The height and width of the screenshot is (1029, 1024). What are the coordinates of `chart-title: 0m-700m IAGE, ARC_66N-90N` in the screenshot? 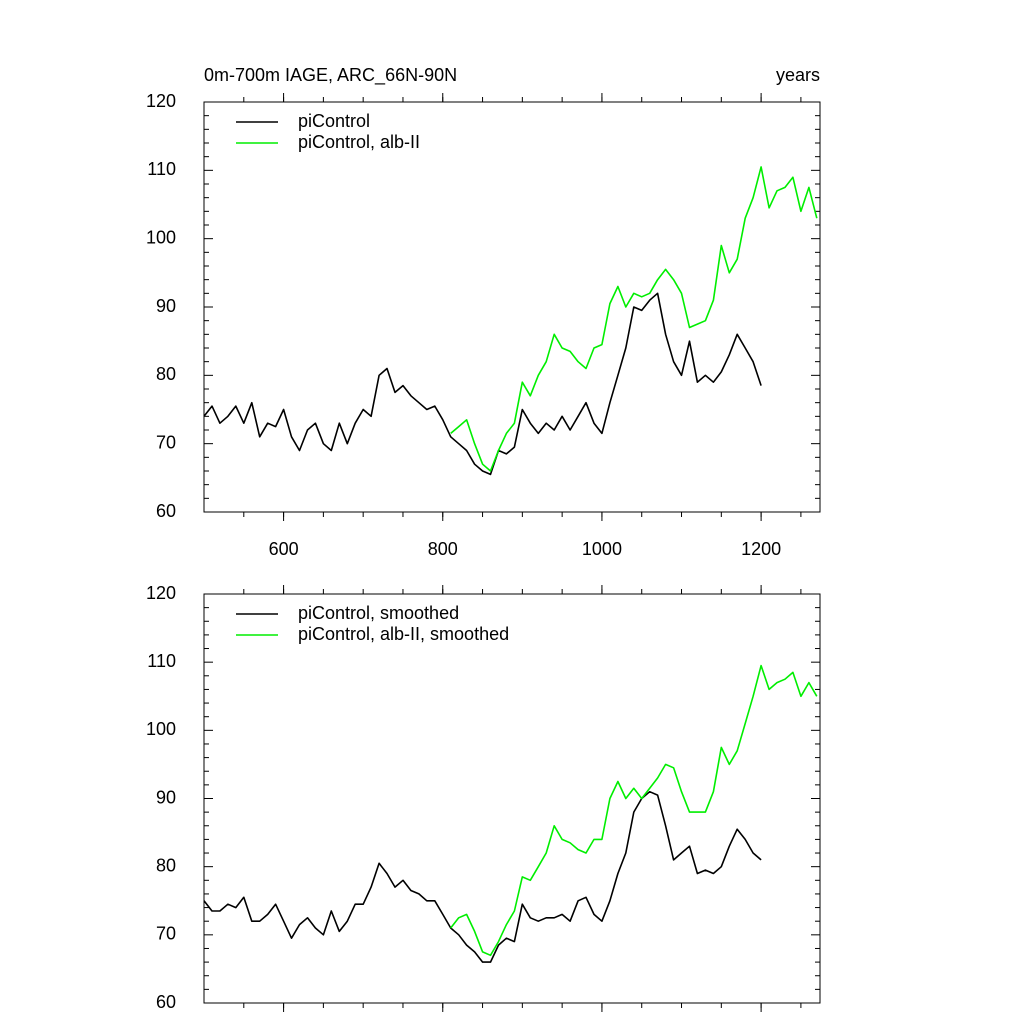 It's located at (330, 75).